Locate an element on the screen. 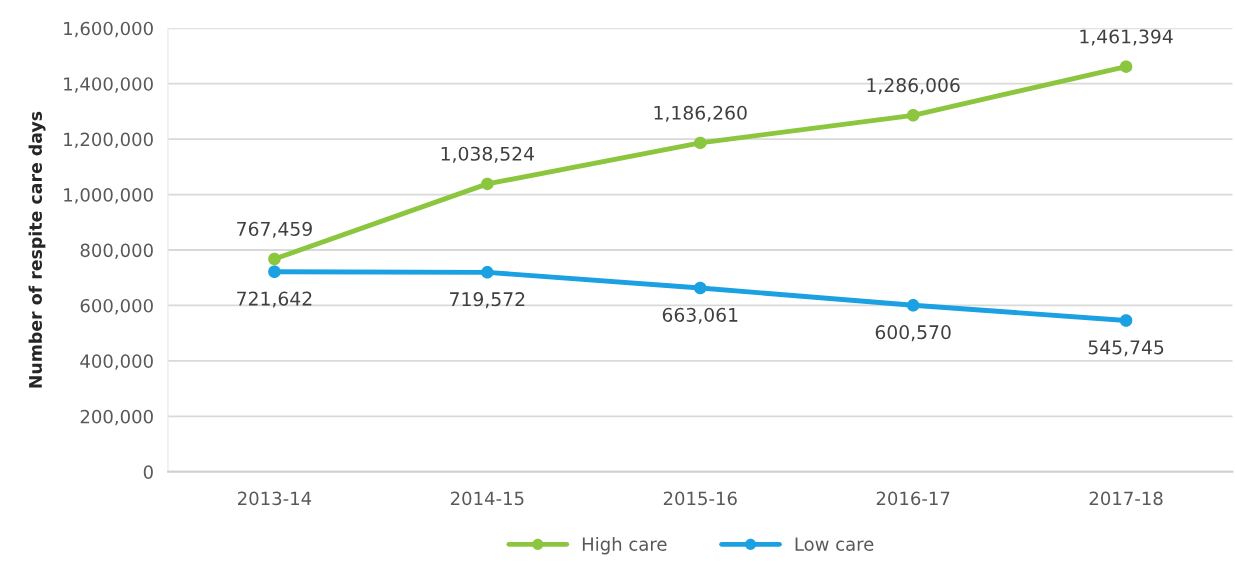 The width and height of the screenshot is (1235, 565). data-label: 1,186,260 is located at coordinates (700, 113).